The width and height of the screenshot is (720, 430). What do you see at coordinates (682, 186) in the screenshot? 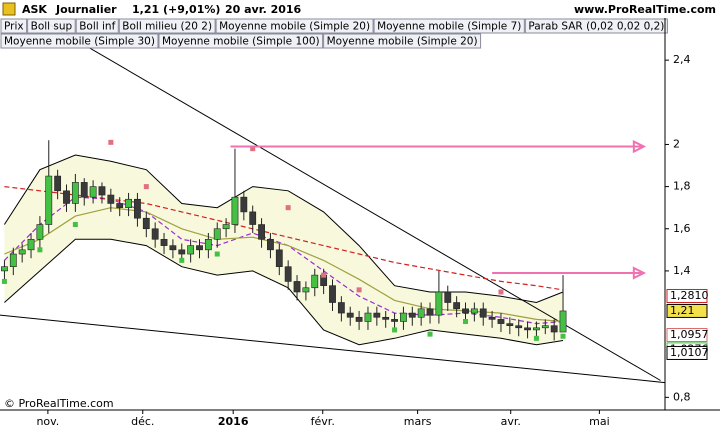
I see `y-tick-label: 1,8` at bounding box center [682, 186].